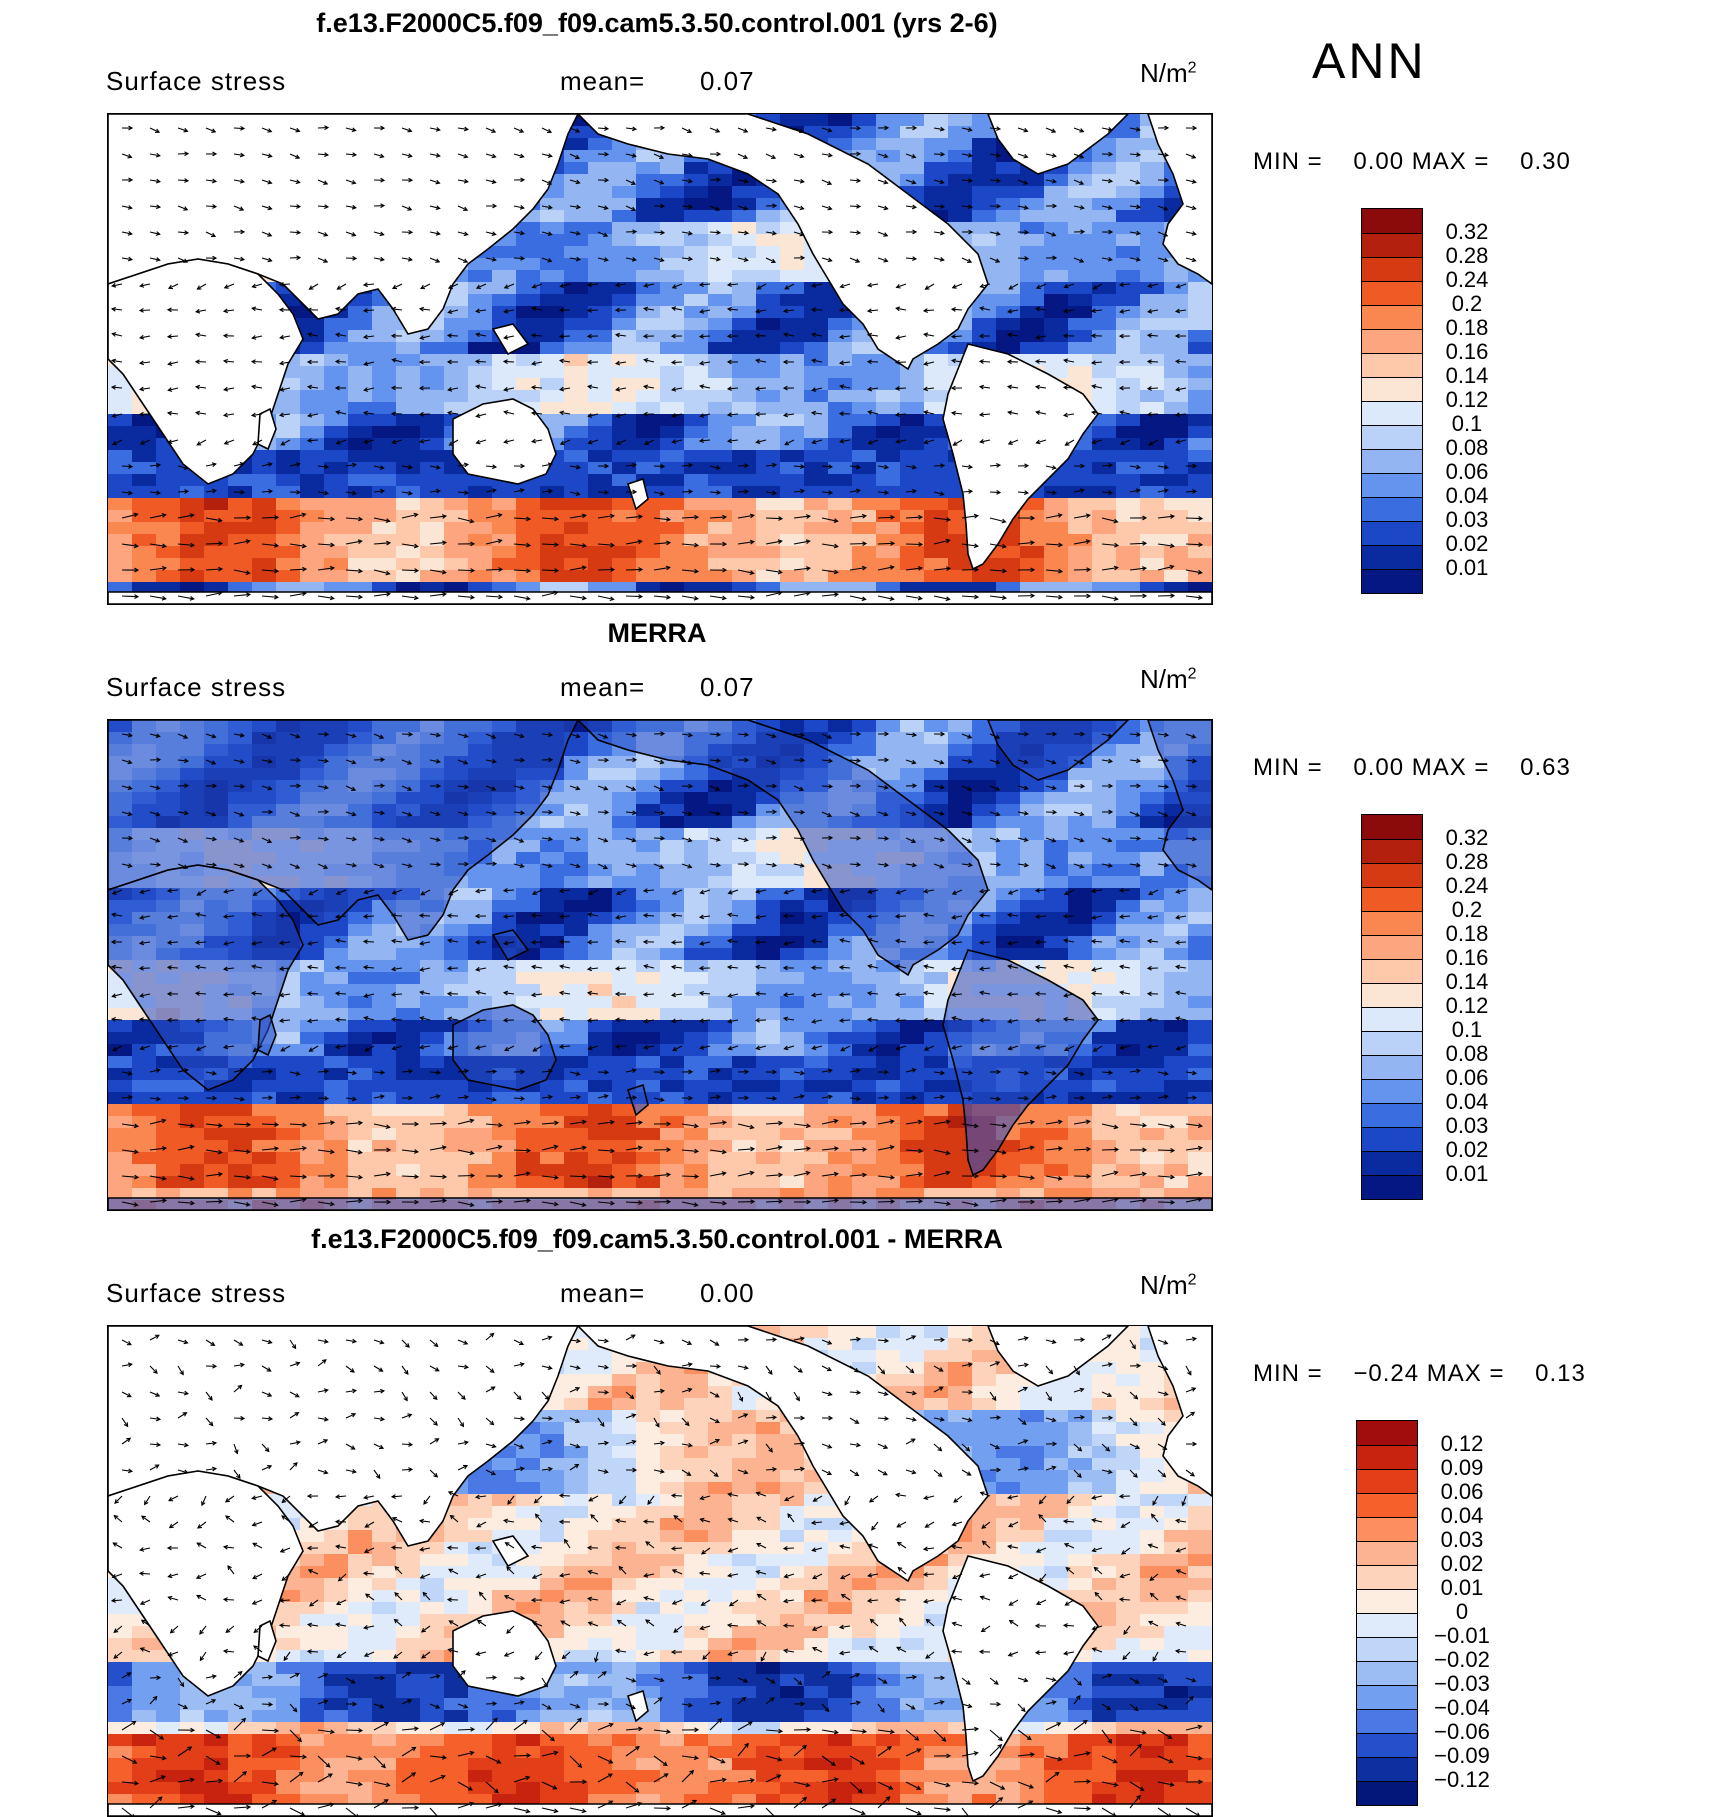  Describe the element at coordinates (1138, 543) in the screenshot. I see `wind-vector` at that location.